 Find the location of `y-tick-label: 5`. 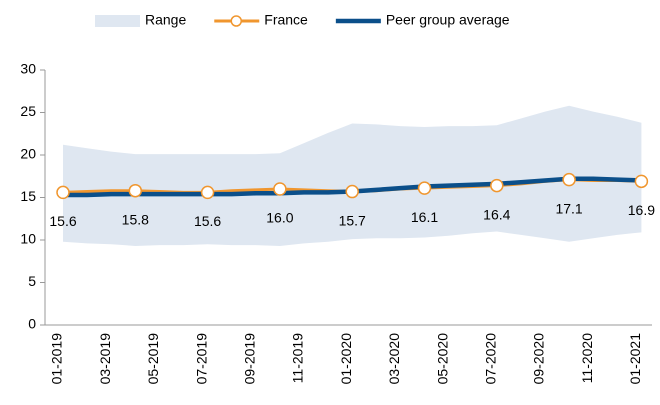

y-tick-label: 5 is located at coordinates (32, 281).